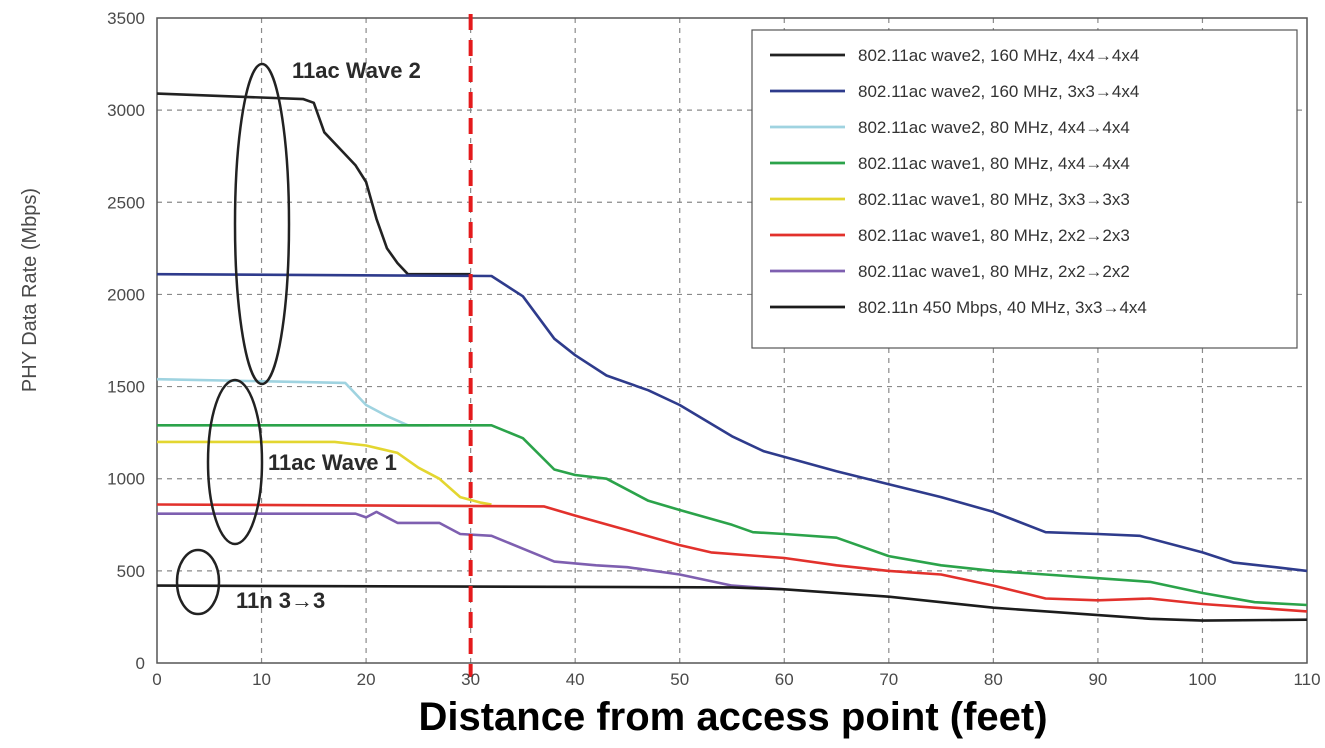 Image resolution: width=1325 pixels, height=748 pixels. What do you see at coordinates (126, 341) in the screenshot?
I see `y-tick-labels: 0 500 1000 1500 2000 2500 3000 3500` at bounding box center [126, 341].